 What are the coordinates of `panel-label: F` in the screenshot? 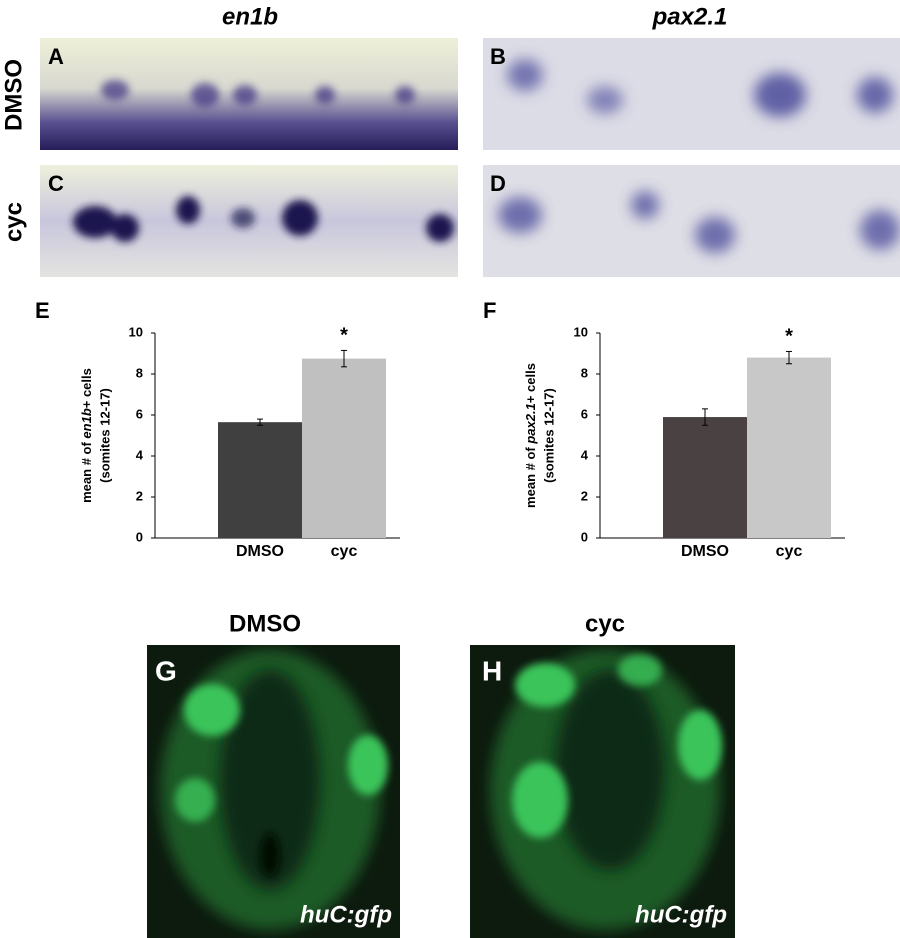 It's located at (489, 310).